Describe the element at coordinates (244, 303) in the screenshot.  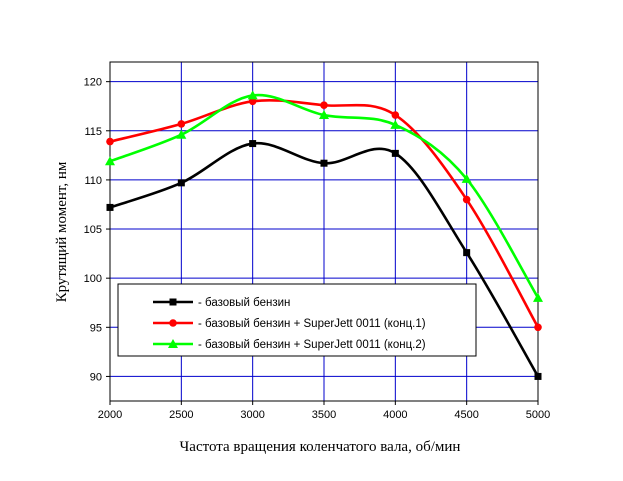
I see `legend-label-1: - базовый бензин` at that location.